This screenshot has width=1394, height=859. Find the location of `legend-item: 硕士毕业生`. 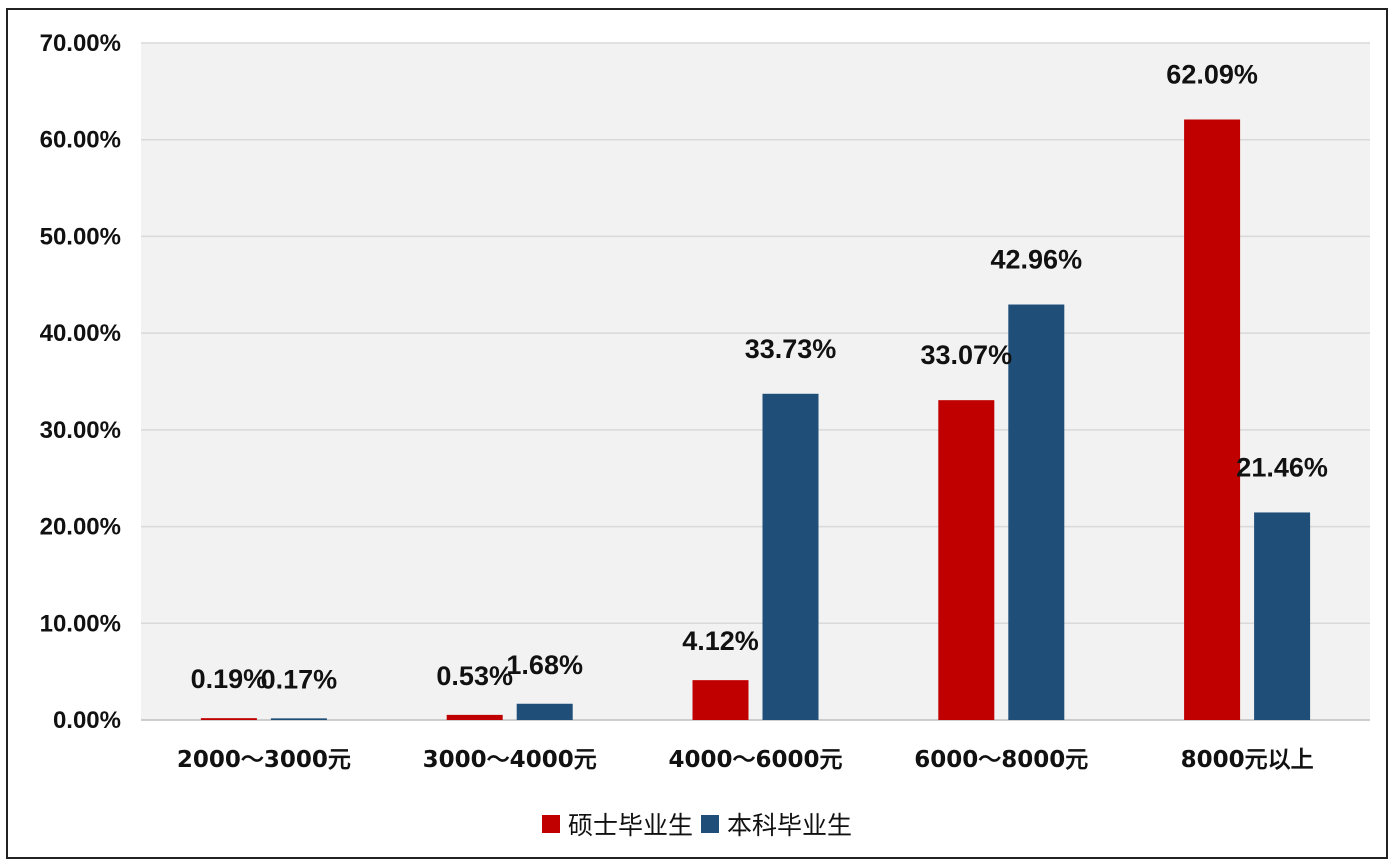

legend-item: 硕士毕业生 is located at coordinates (617, 824).